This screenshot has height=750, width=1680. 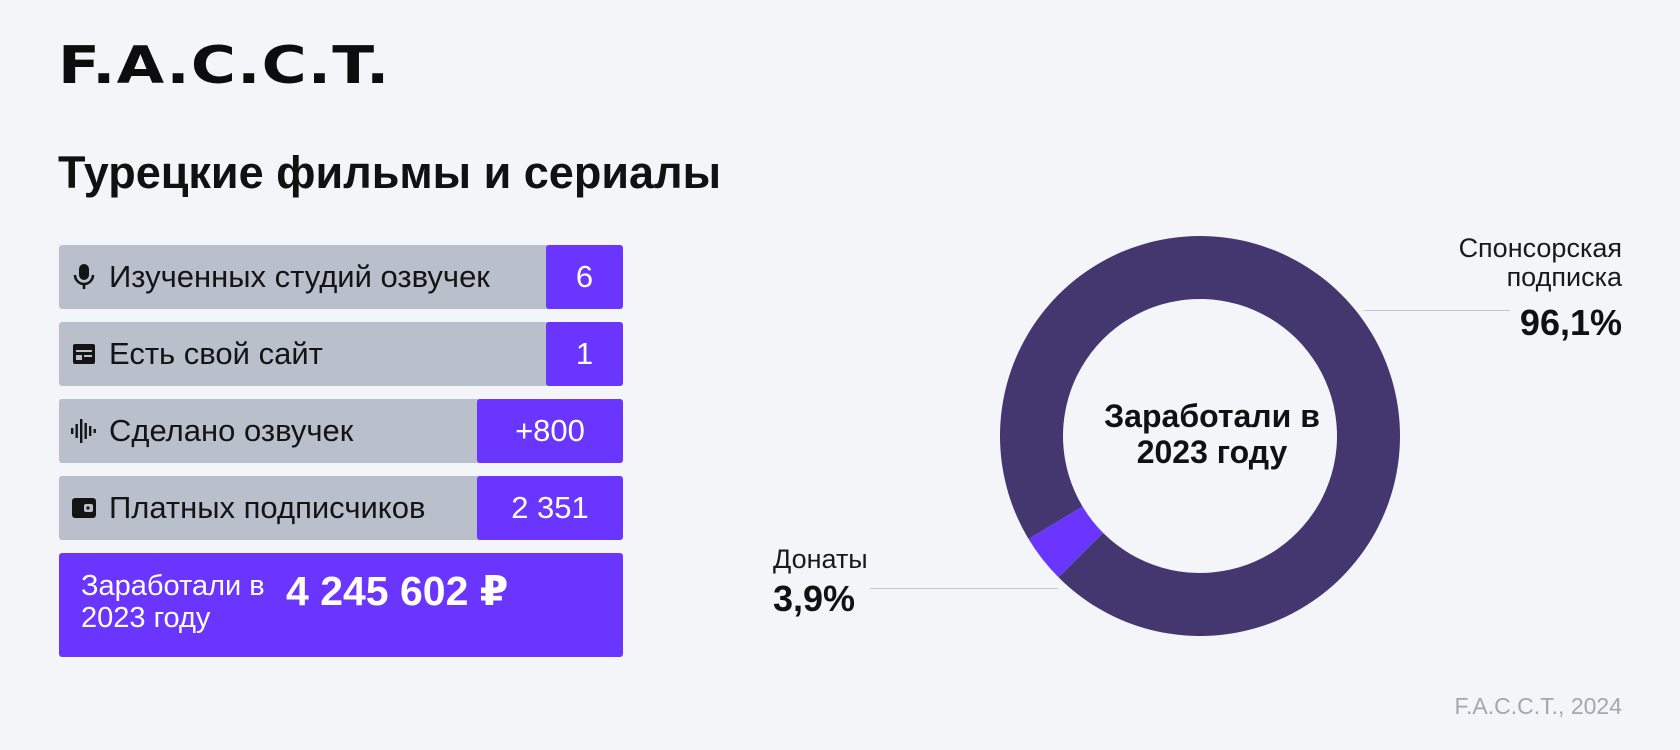 What do you see at coordinates (390, 172) in the screenshot?
I see `page-title: Турецкие фильмы и сериалы` at bounding box center [390, 172].